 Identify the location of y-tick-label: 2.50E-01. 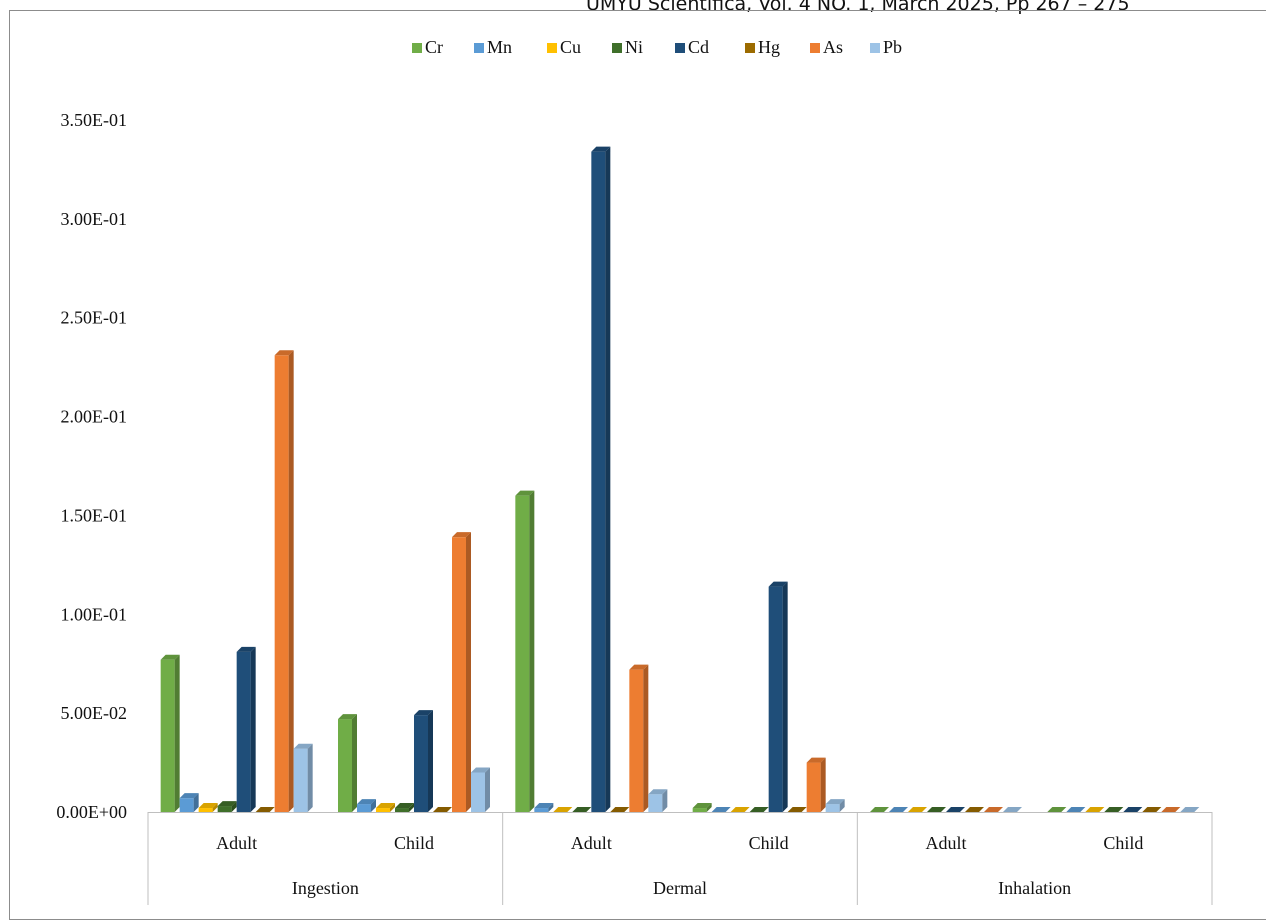
(94, 318).